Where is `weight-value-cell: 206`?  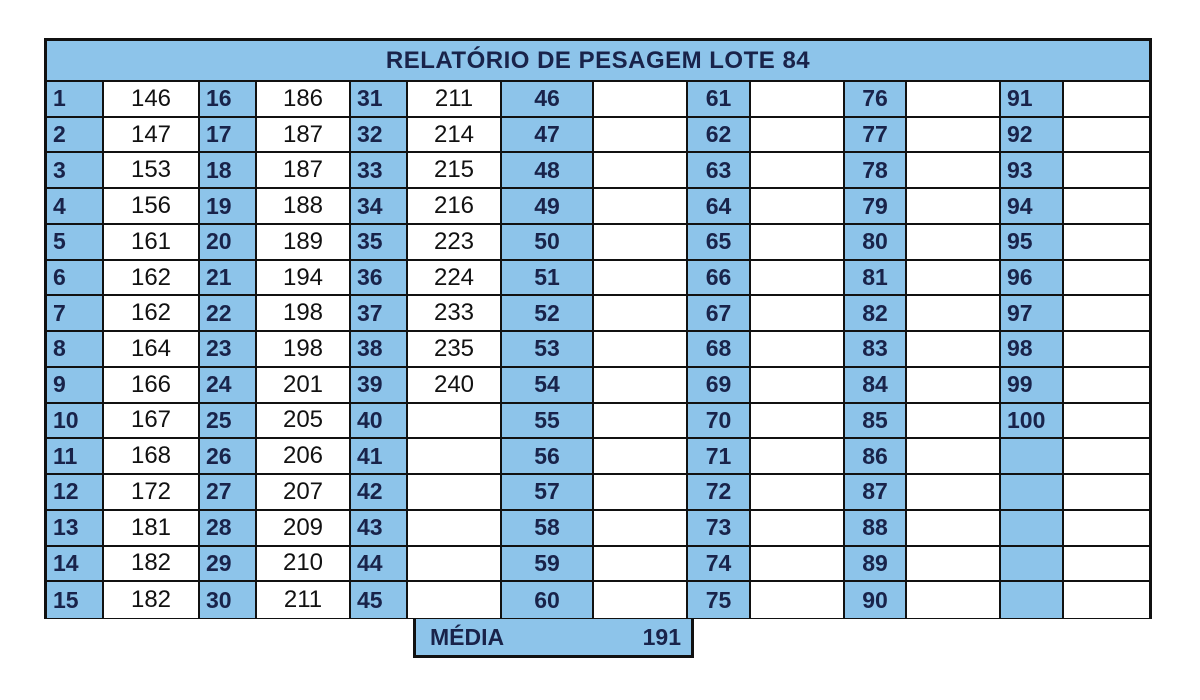 weight-value-cell: 206 is located at coordinates (304, 457).